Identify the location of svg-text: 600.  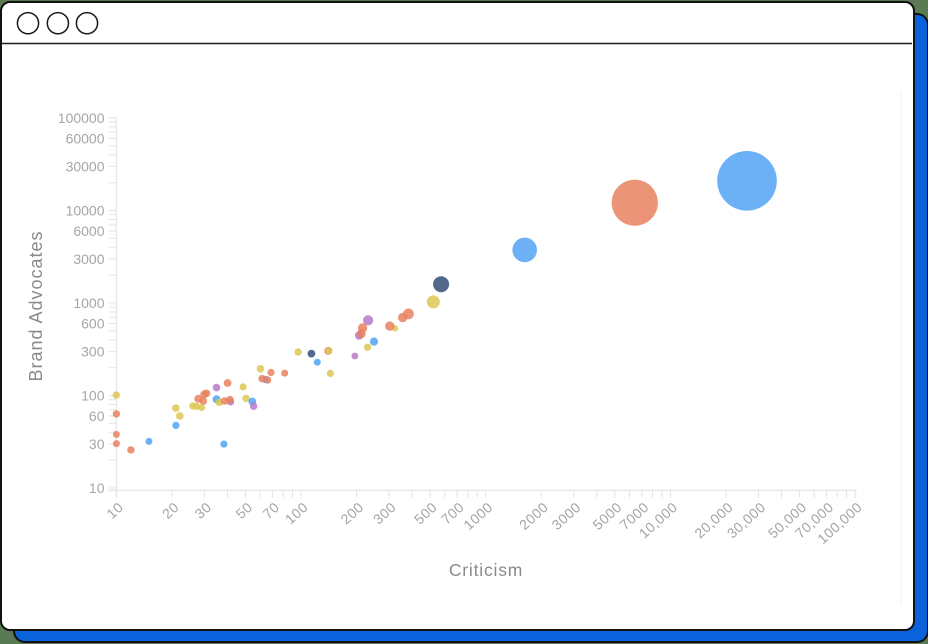
(93, 324).